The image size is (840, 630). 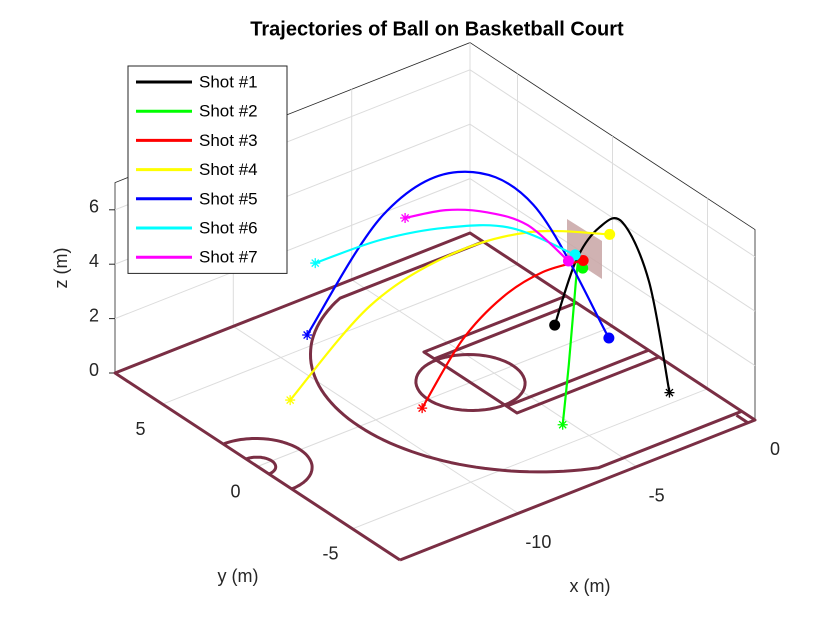 I want to click on backboard, so click(x=584, y=249).